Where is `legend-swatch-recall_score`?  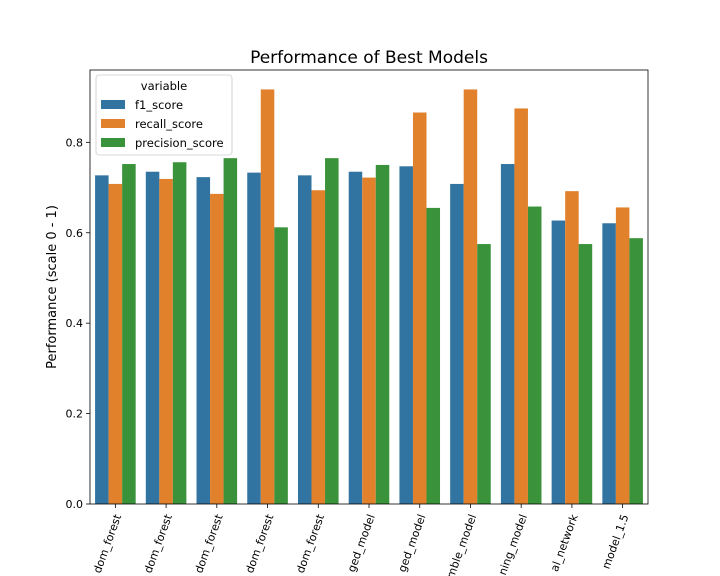
legend-swatch-recall_score is located at coordinates (113, 123).